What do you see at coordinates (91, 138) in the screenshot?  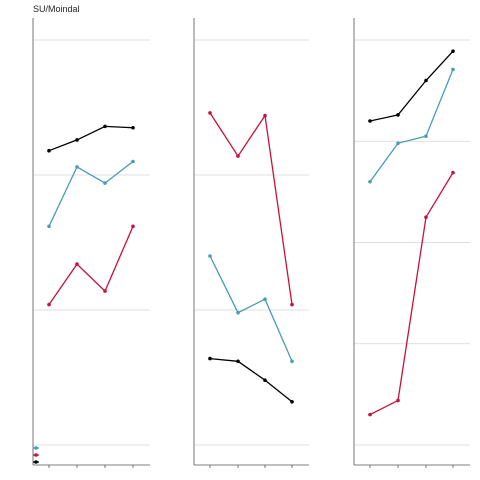 I see `panel-1-series-1-line` at bounding box center [91, 138].